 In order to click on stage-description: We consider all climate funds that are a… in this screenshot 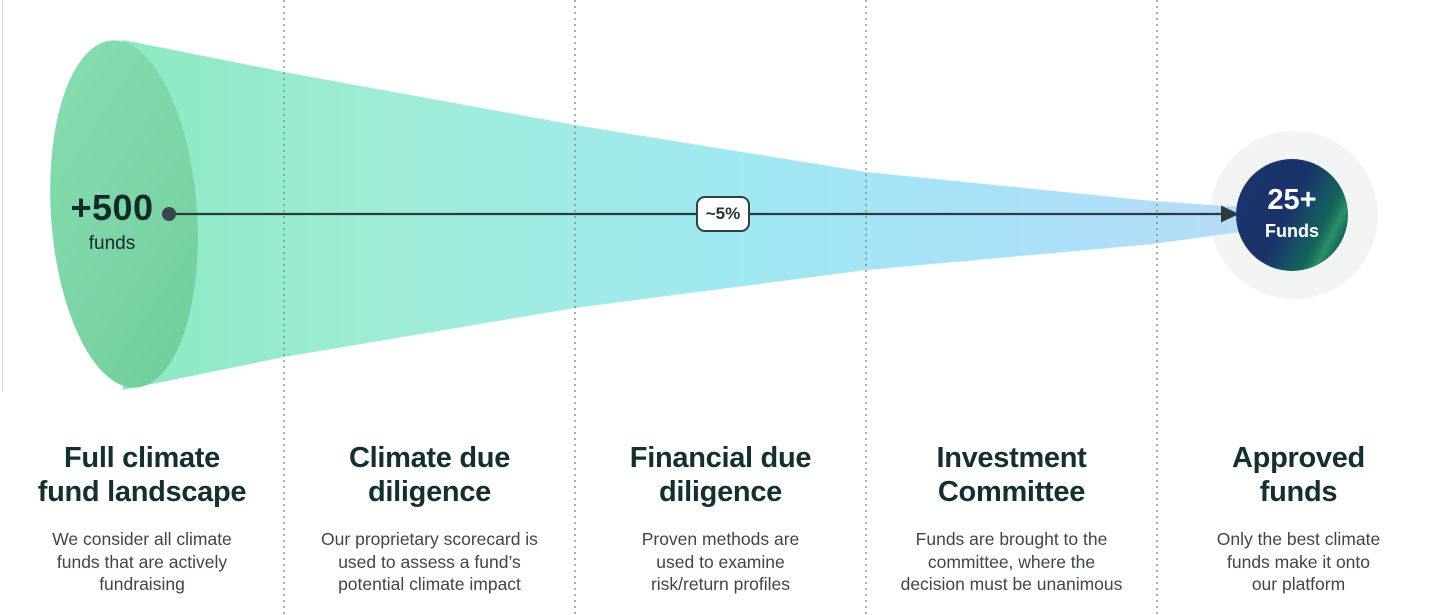, I will do `click(142, 561)`.